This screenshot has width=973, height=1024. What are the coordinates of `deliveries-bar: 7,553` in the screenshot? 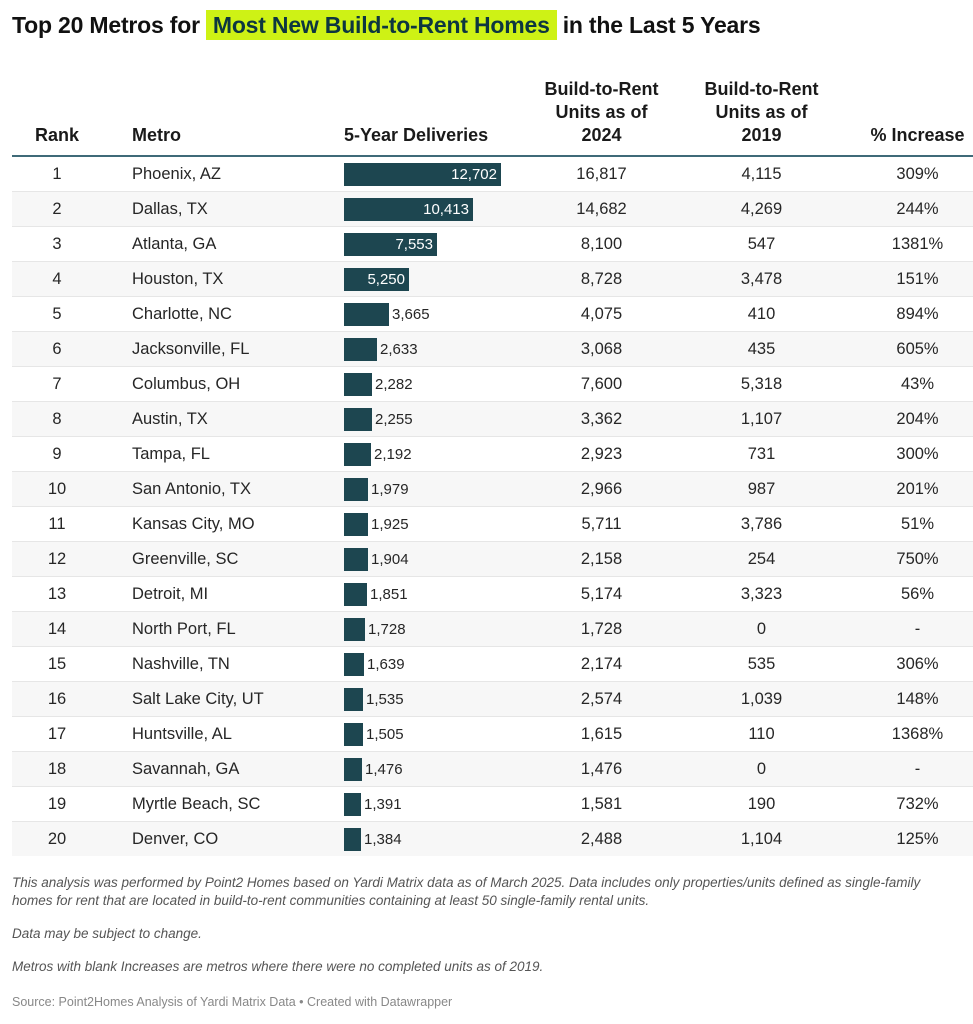 It's located at (390, 244).